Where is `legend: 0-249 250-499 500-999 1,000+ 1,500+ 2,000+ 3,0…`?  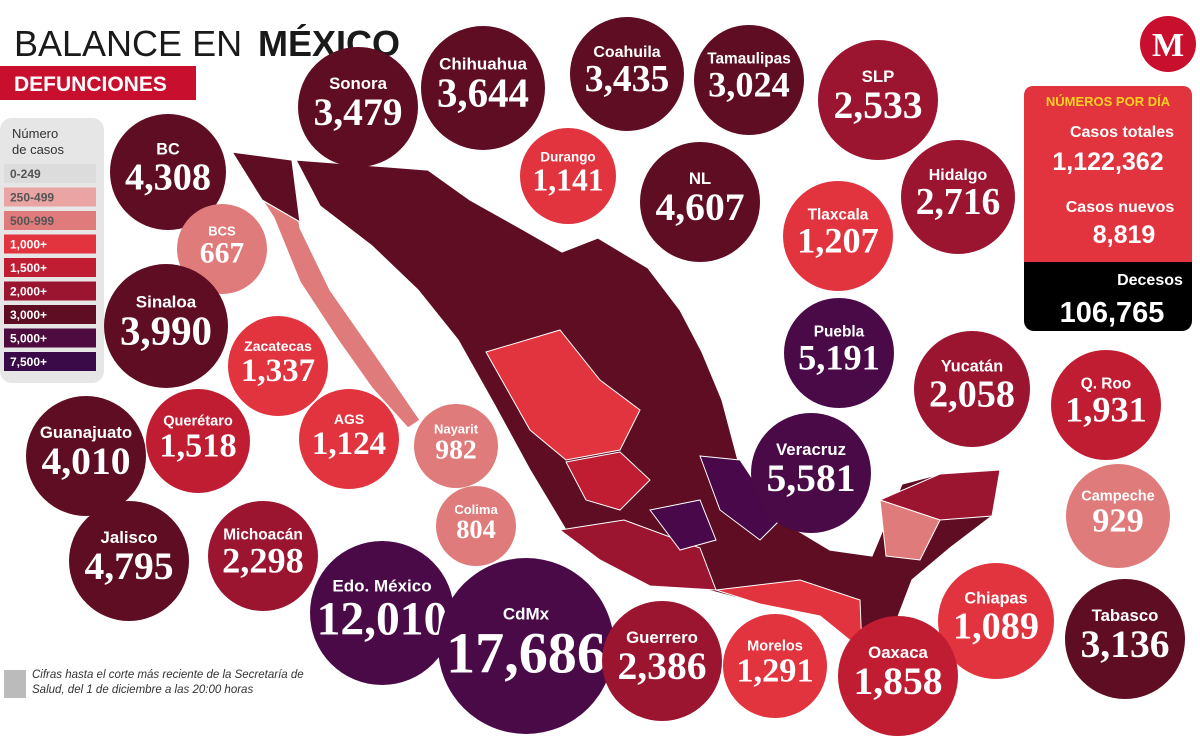 legend: 0-249 250-499 500-999 1,000+ 1,500+ 2,000+ 3,0… is located at coordinates (50, 267).